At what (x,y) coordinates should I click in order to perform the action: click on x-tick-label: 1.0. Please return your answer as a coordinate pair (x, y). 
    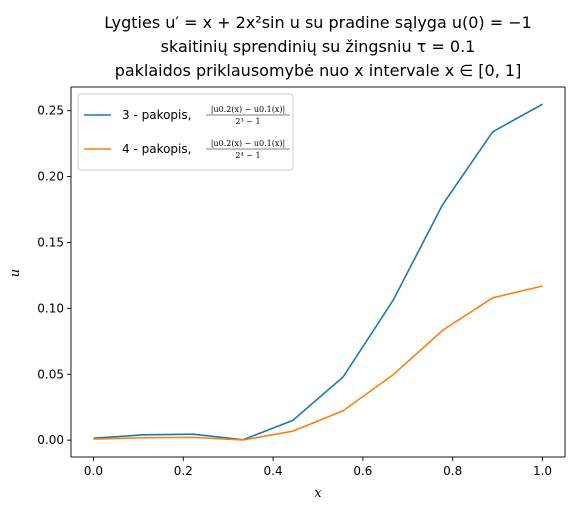
    Looking at the image, I should click on (542, 471).